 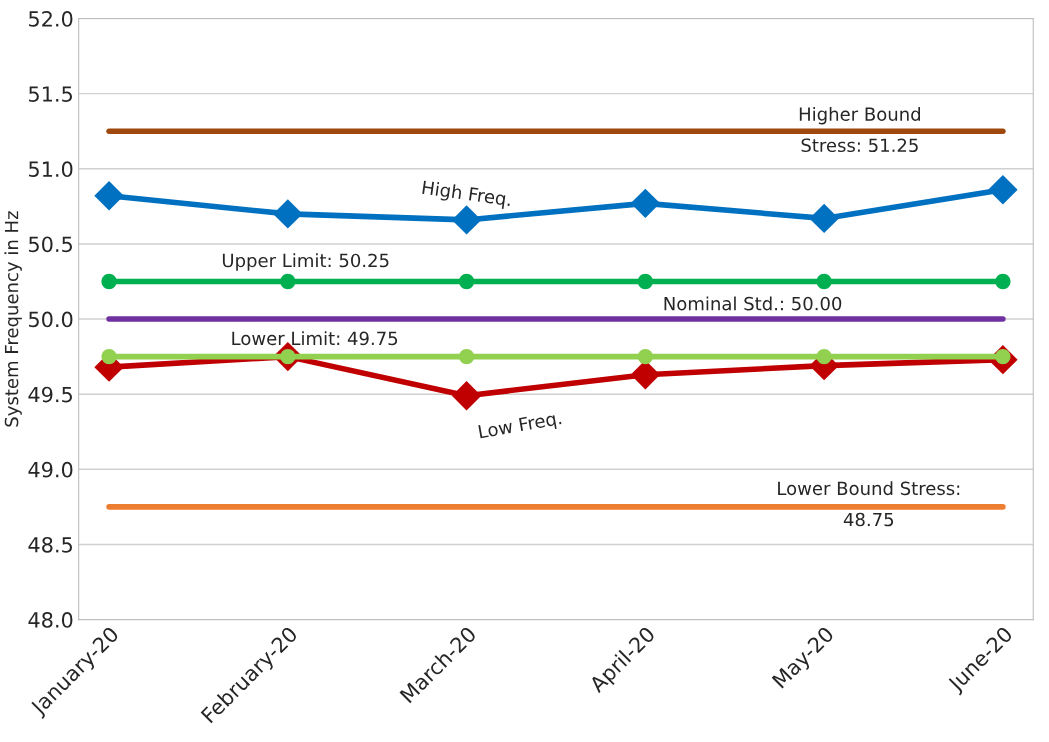 I want to click on text: High Freq., so click(x=466, y=195).